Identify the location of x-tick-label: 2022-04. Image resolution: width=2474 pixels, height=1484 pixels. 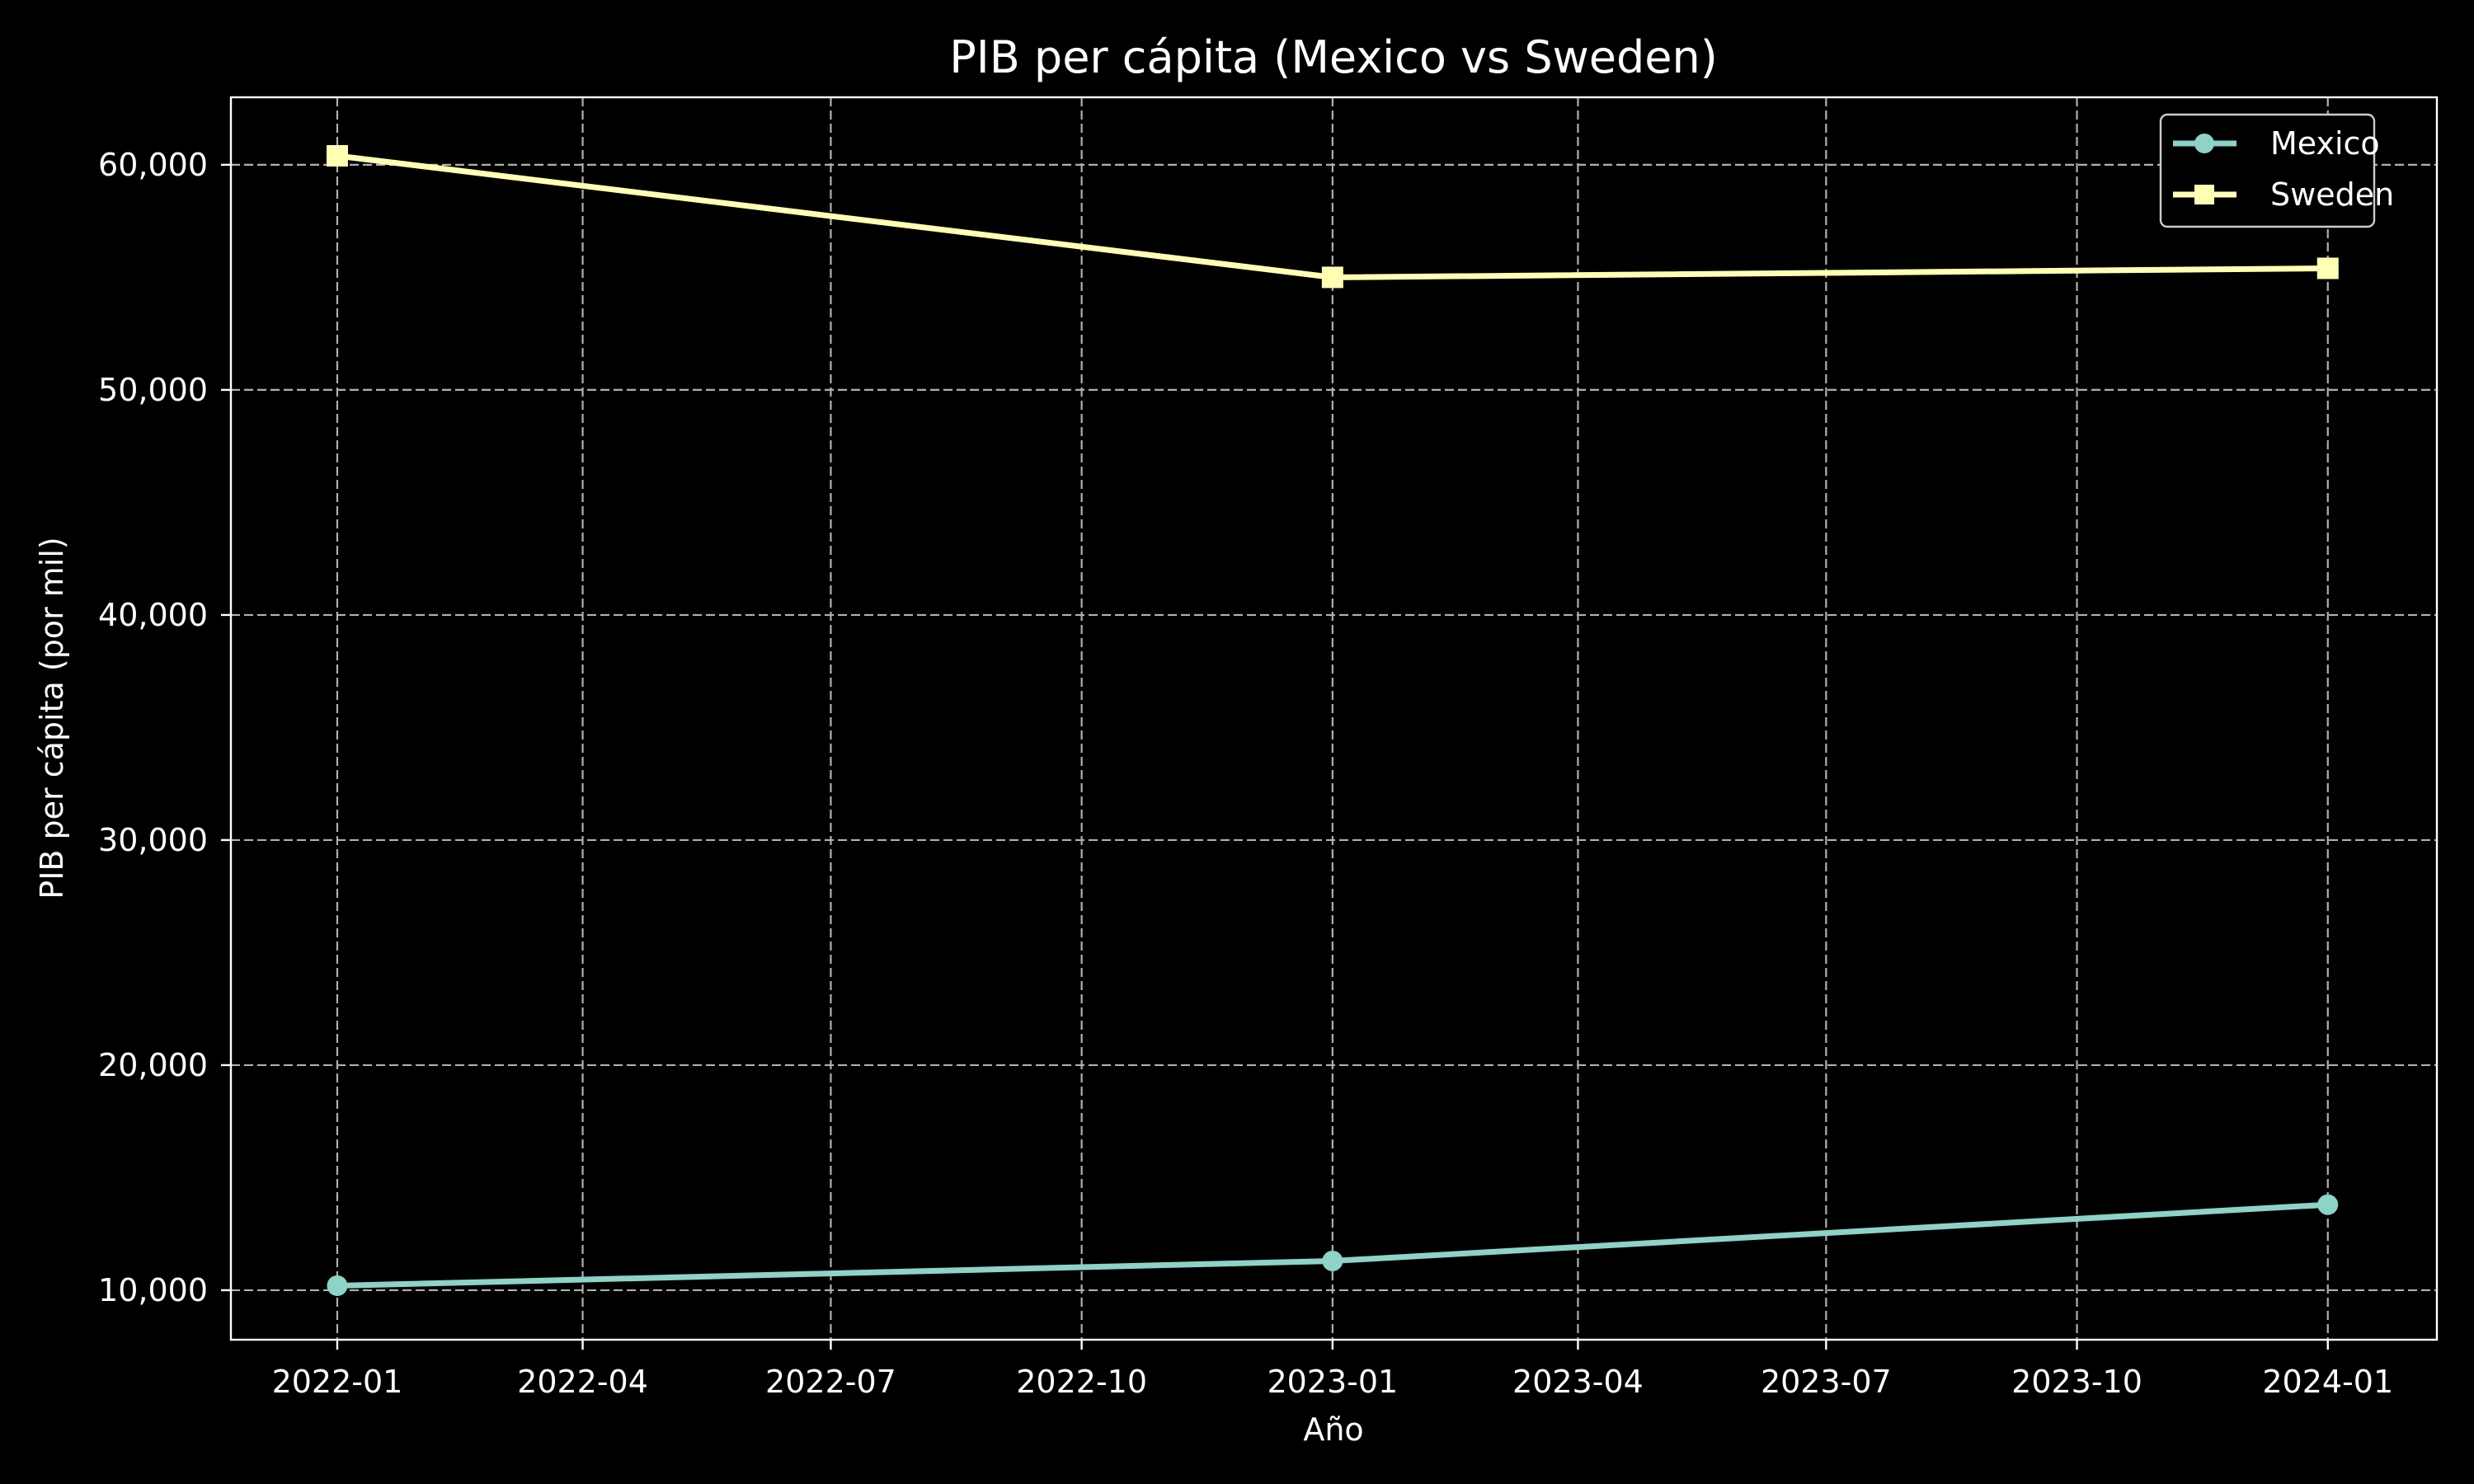
(582, 1382).